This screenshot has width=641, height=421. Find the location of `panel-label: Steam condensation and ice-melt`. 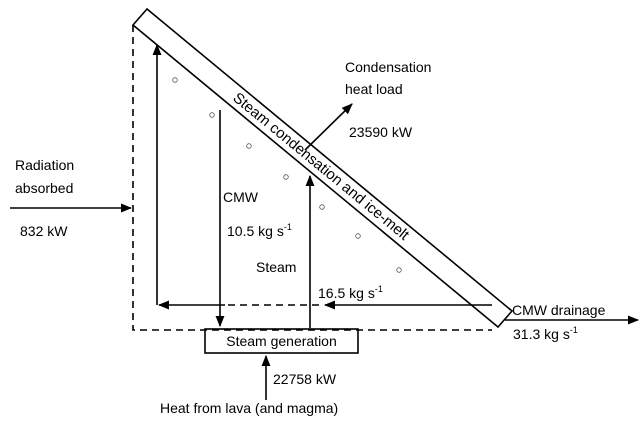

panel-label: Steam condensation and ice-melt is located at coordinates (320, 166).